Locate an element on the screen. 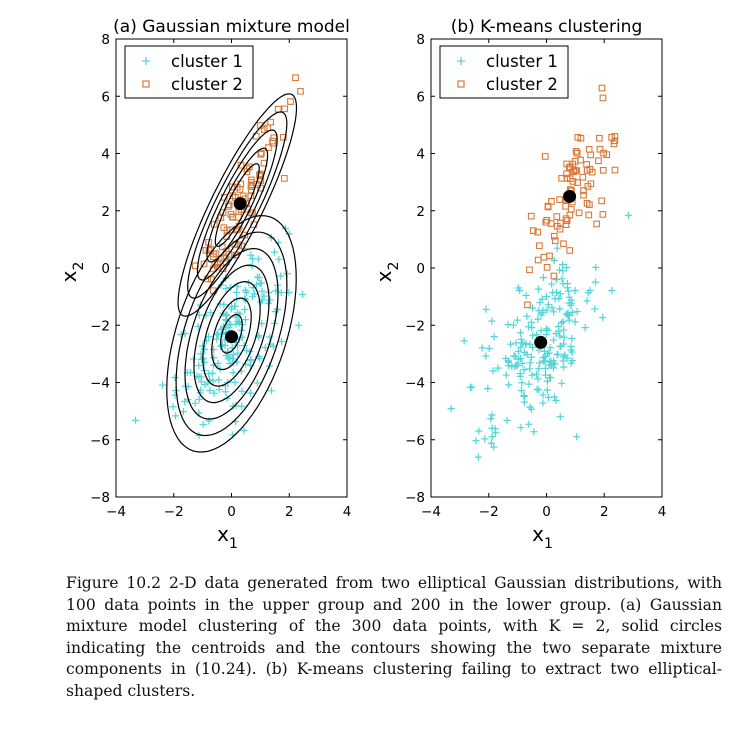 The image size is (734, 742). plot-area is located at coordinates (219, 263).